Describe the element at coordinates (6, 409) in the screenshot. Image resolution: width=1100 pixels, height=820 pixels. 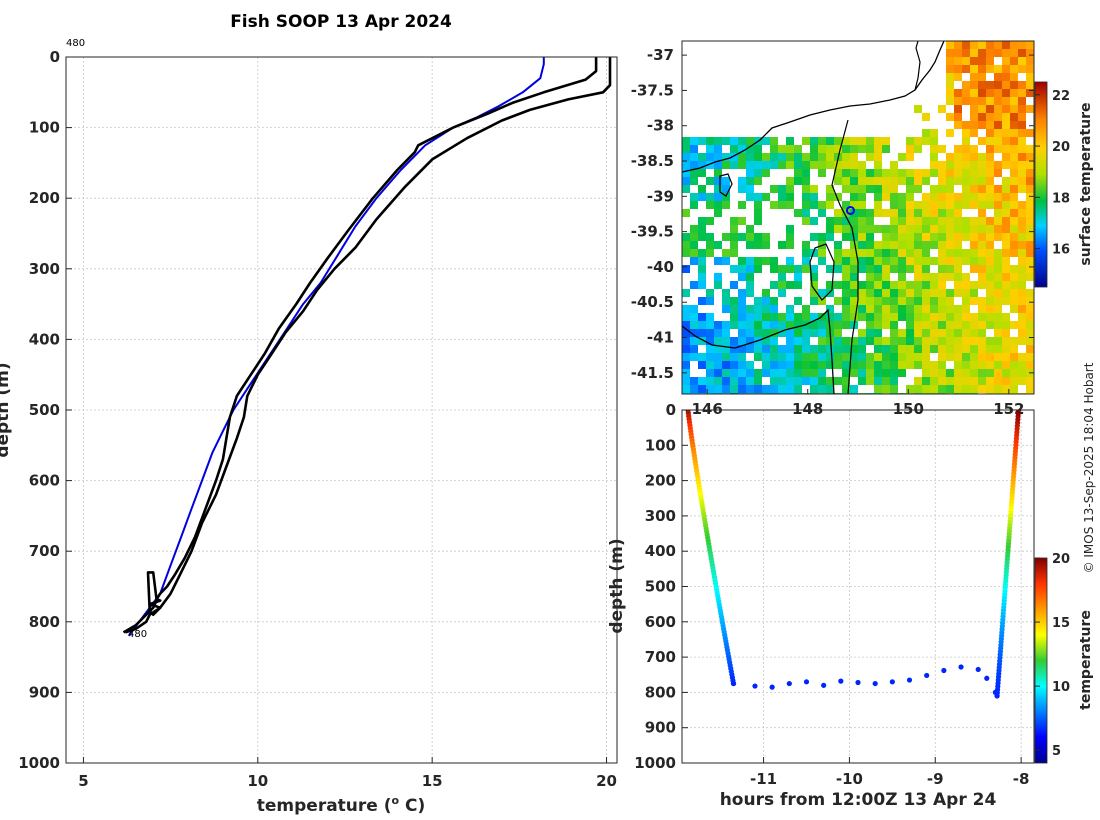
I see `profile-y-axis-label: depth (m)` at that location.